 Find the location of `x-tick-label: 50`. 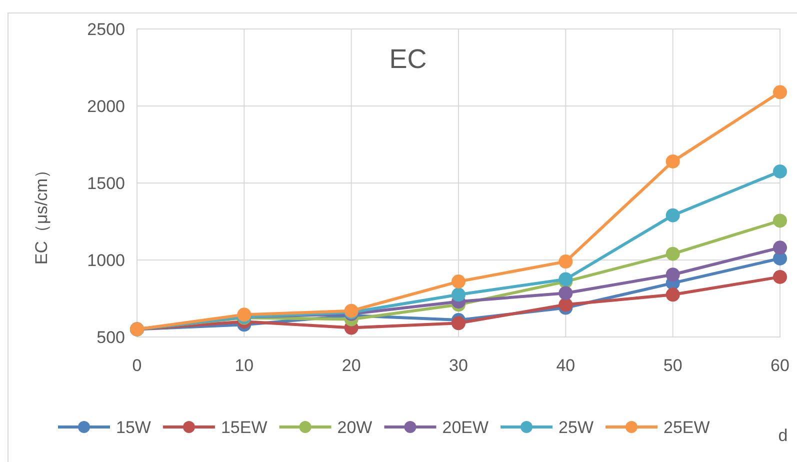

x-tick-label: 50 is located at coordinates (672, 365).